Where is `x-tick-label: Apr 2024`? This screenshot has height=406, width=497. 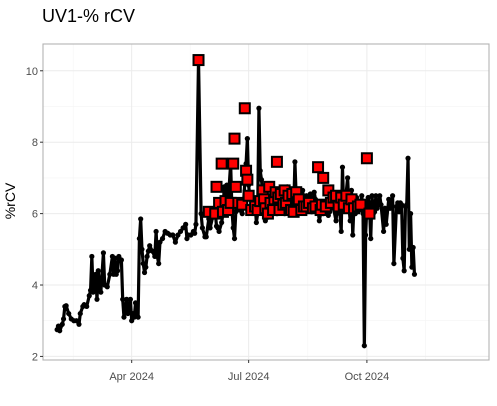 x-tick-label: Apr 2024 is located at coordinates (131, 377).